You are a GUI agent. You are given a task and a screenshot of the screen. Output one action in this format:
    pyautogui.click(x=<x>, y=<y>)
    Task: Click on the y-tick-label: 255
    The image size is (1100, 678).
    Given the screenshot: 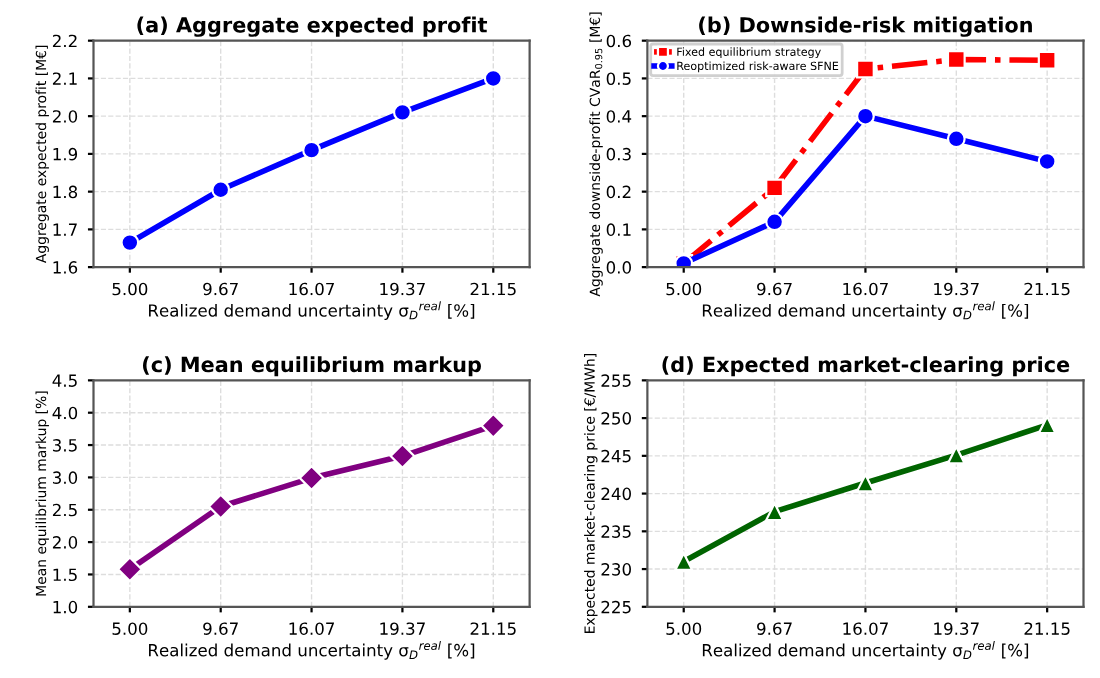 What is the action you would take?
    pyautogui.click(x=616, y=380)
    